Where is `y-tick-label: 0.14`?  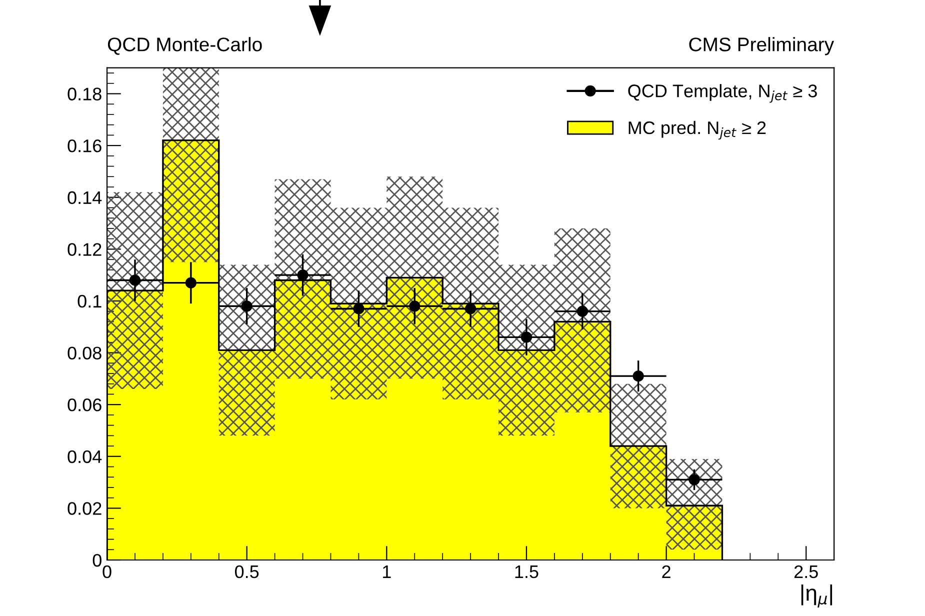 y-tick-label: 0.14 is located at coordinates (85, 197).